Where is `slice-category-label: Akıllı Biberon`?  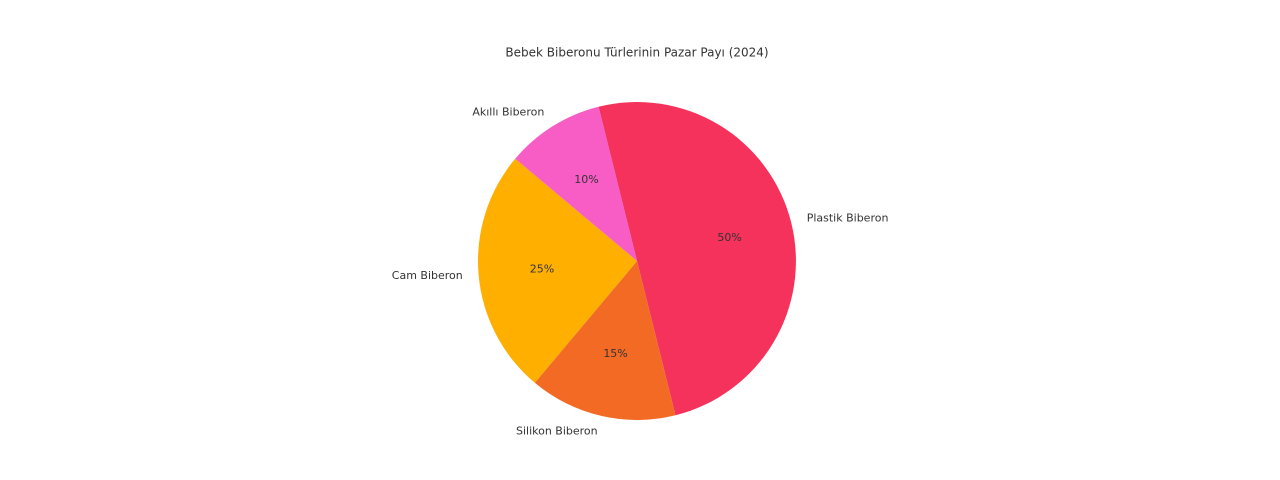 slice-category-label: Akıllı Biberon is located at coordinates (508, 112).